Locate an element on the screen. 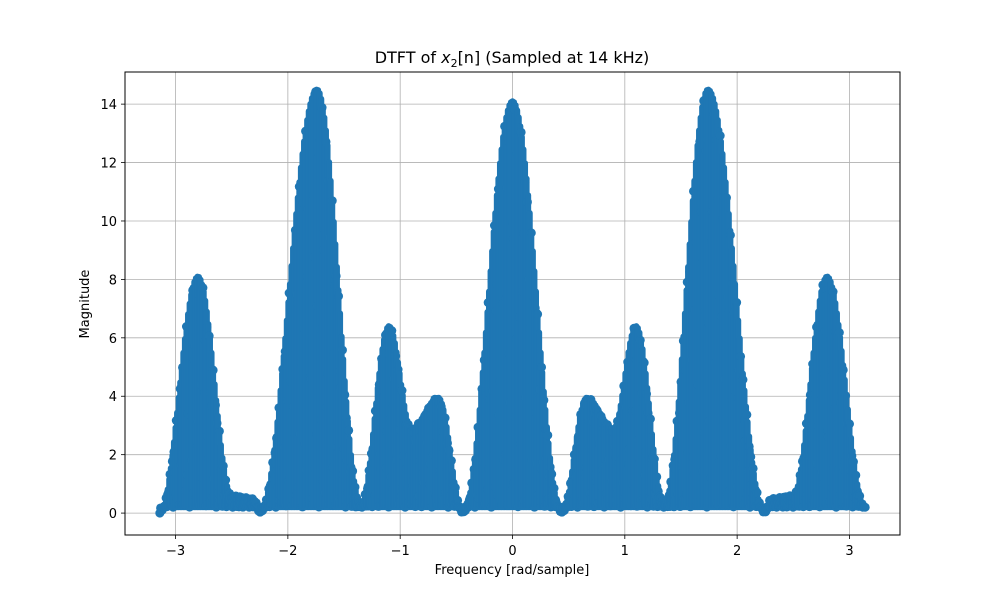  chart-title: DTFT of x2[n] (Sampled at 14 kHz) is located at coordinates (512, 59).